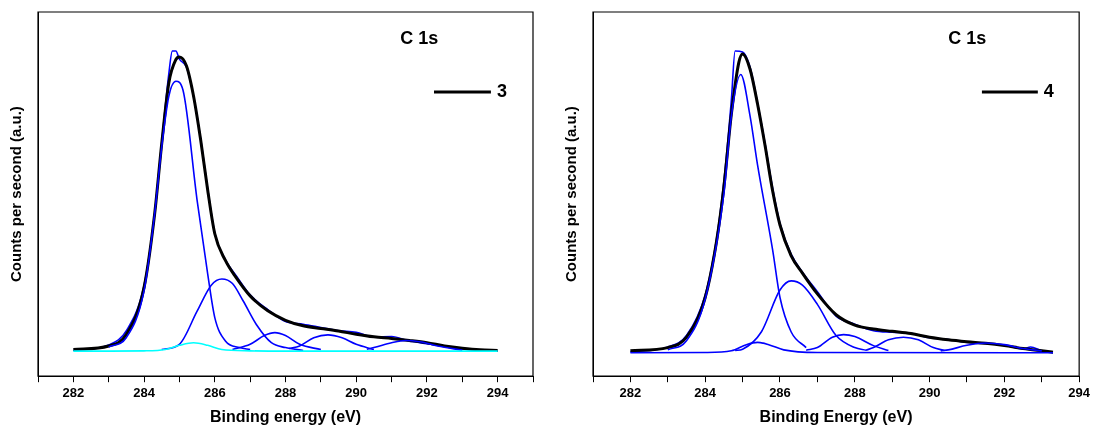 The image size is (1093, 435). Describe the element at coordinates (501, 91) in the screenshot. I see `legend-label: 3` at that location.